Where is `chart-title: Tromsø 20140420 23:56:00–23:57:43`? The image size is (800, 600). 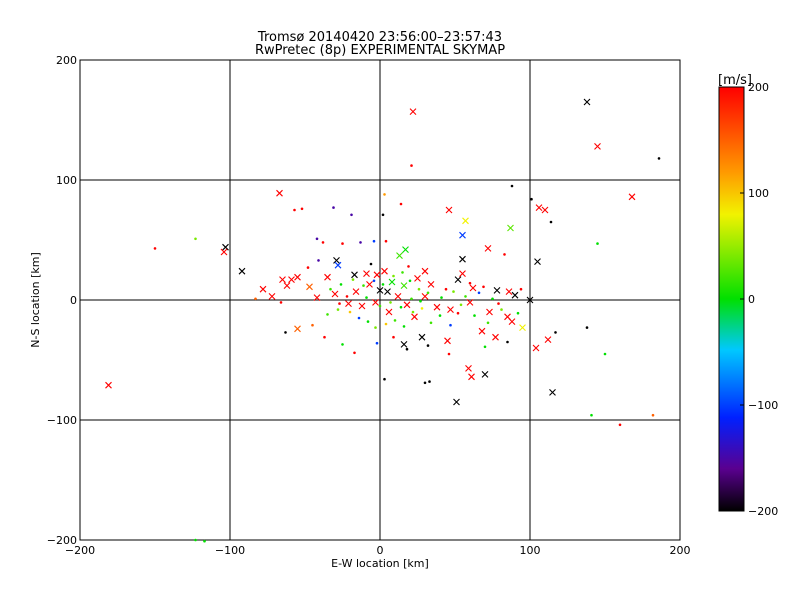 chart-title: Tromsø 20140420 23:56:00–23:57:43 is located at coordinates (379, 37).